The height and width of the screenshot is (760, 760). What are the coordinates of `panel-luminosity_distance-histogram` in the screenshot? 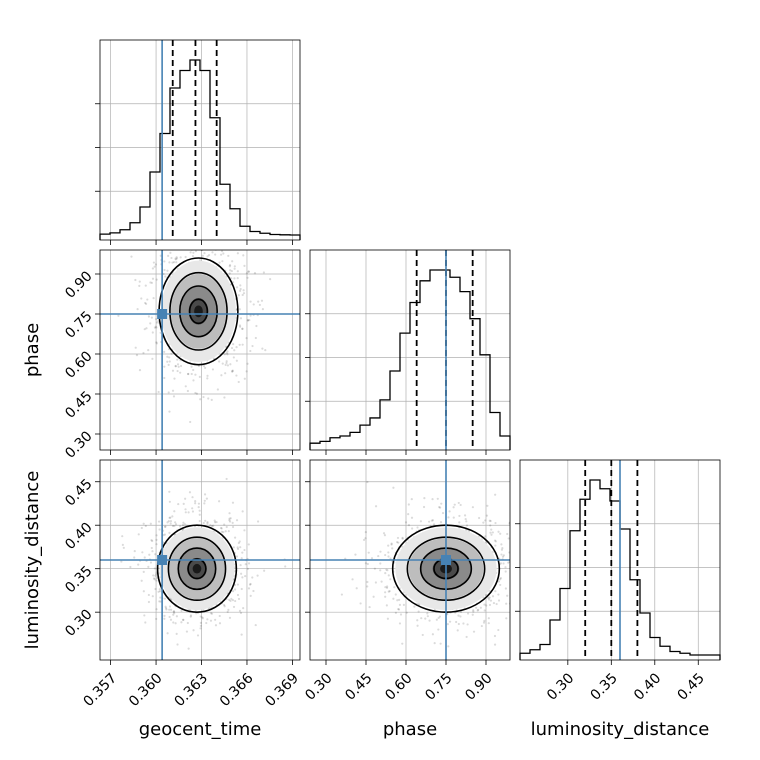 It's located at (618, 562).